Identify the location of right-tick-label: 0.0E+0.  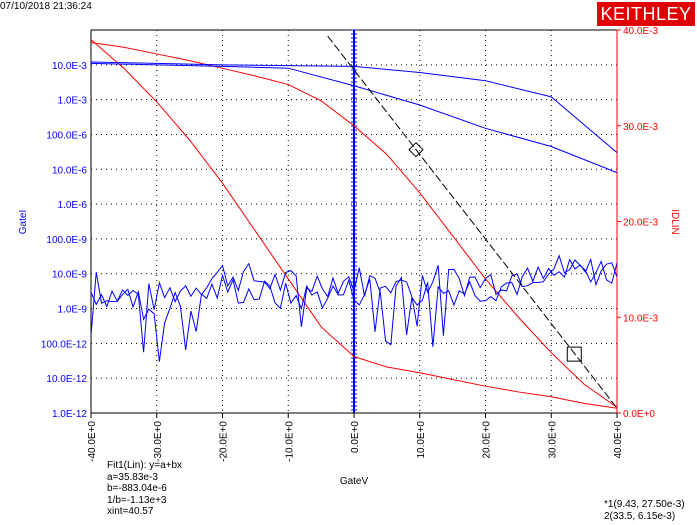
(639, 414).